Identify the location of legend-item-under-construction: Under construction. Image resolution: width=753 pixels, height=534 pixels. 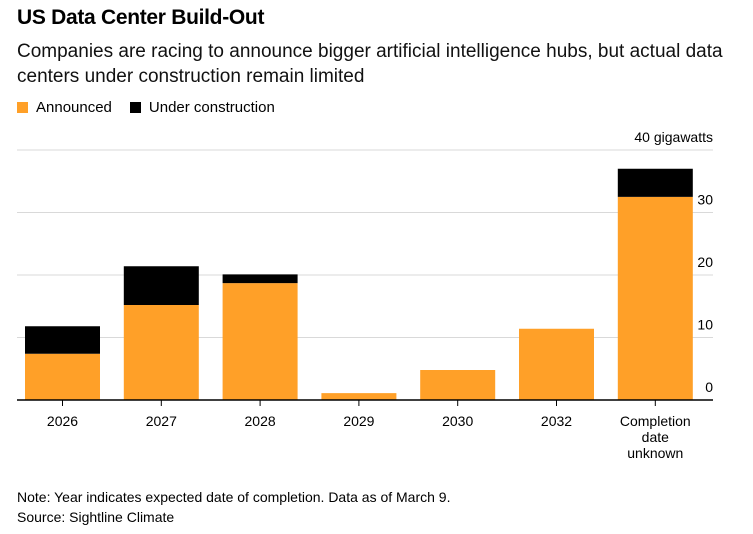
(202, 107).